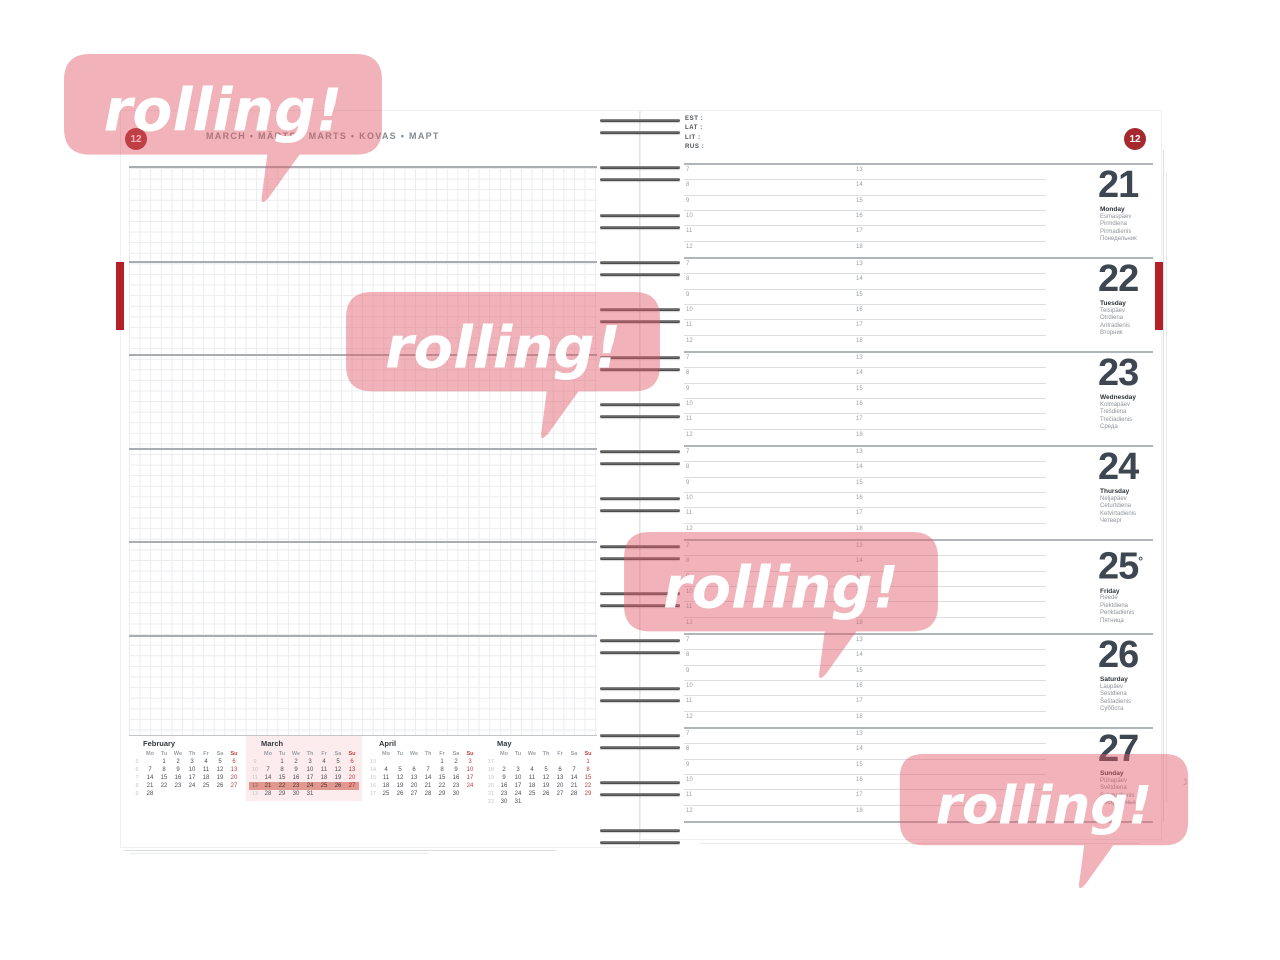 The width and height of the screenshot is (1280, 960). What do you see at coordinates (1109, 427) in the screenshot?
I see `day-name: Среда` at bounding box center [1109, 427].